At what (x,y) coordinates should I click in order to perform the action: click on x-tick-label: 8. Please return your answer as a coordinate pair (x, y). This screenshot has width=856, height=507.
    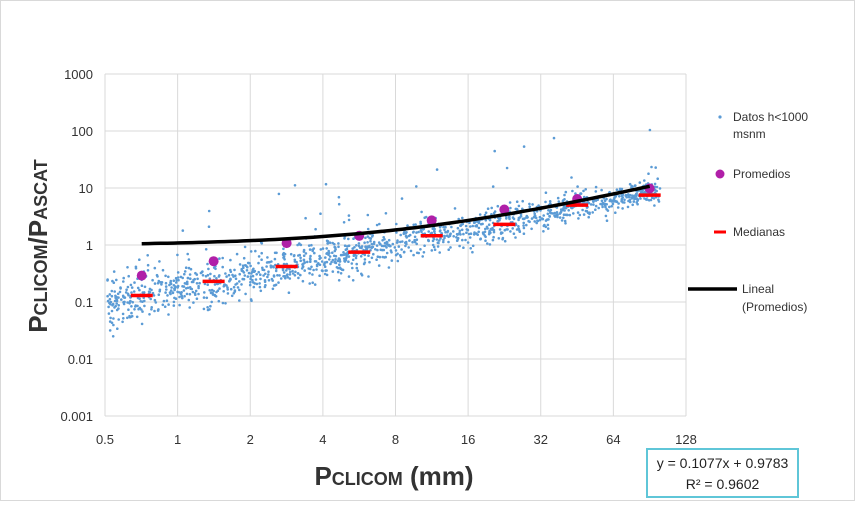
    Looking at the image, I should click on (395, 439).